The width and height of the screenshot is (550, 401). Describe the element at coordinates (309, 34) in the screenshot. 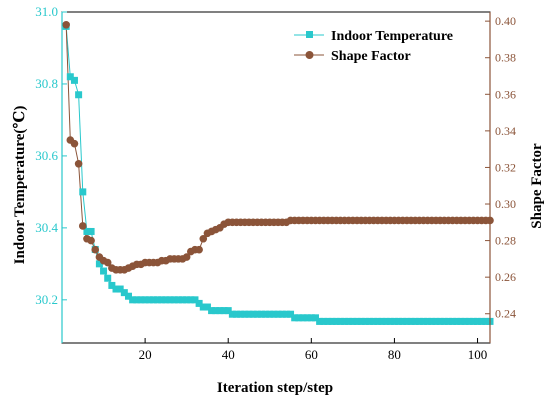

I see `legend-marker-temperature` at that location.